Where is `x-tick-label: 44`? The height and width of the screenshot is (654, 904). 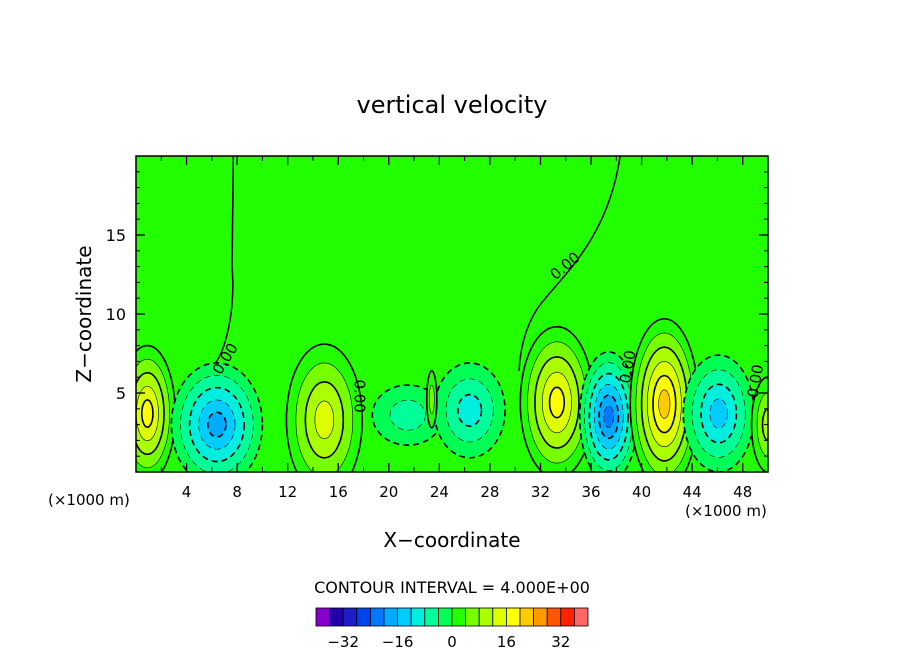 x-tick-label: 44 is located at coordinates (692, 492).